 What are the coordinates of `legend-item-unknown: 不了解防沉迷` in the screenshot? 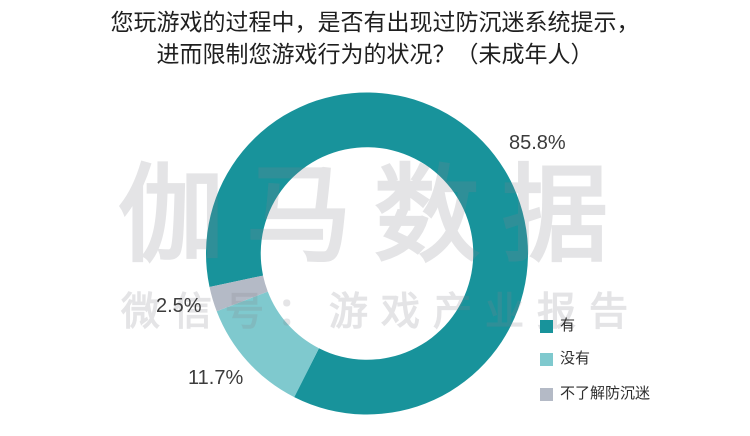 It's located at (595, 394).